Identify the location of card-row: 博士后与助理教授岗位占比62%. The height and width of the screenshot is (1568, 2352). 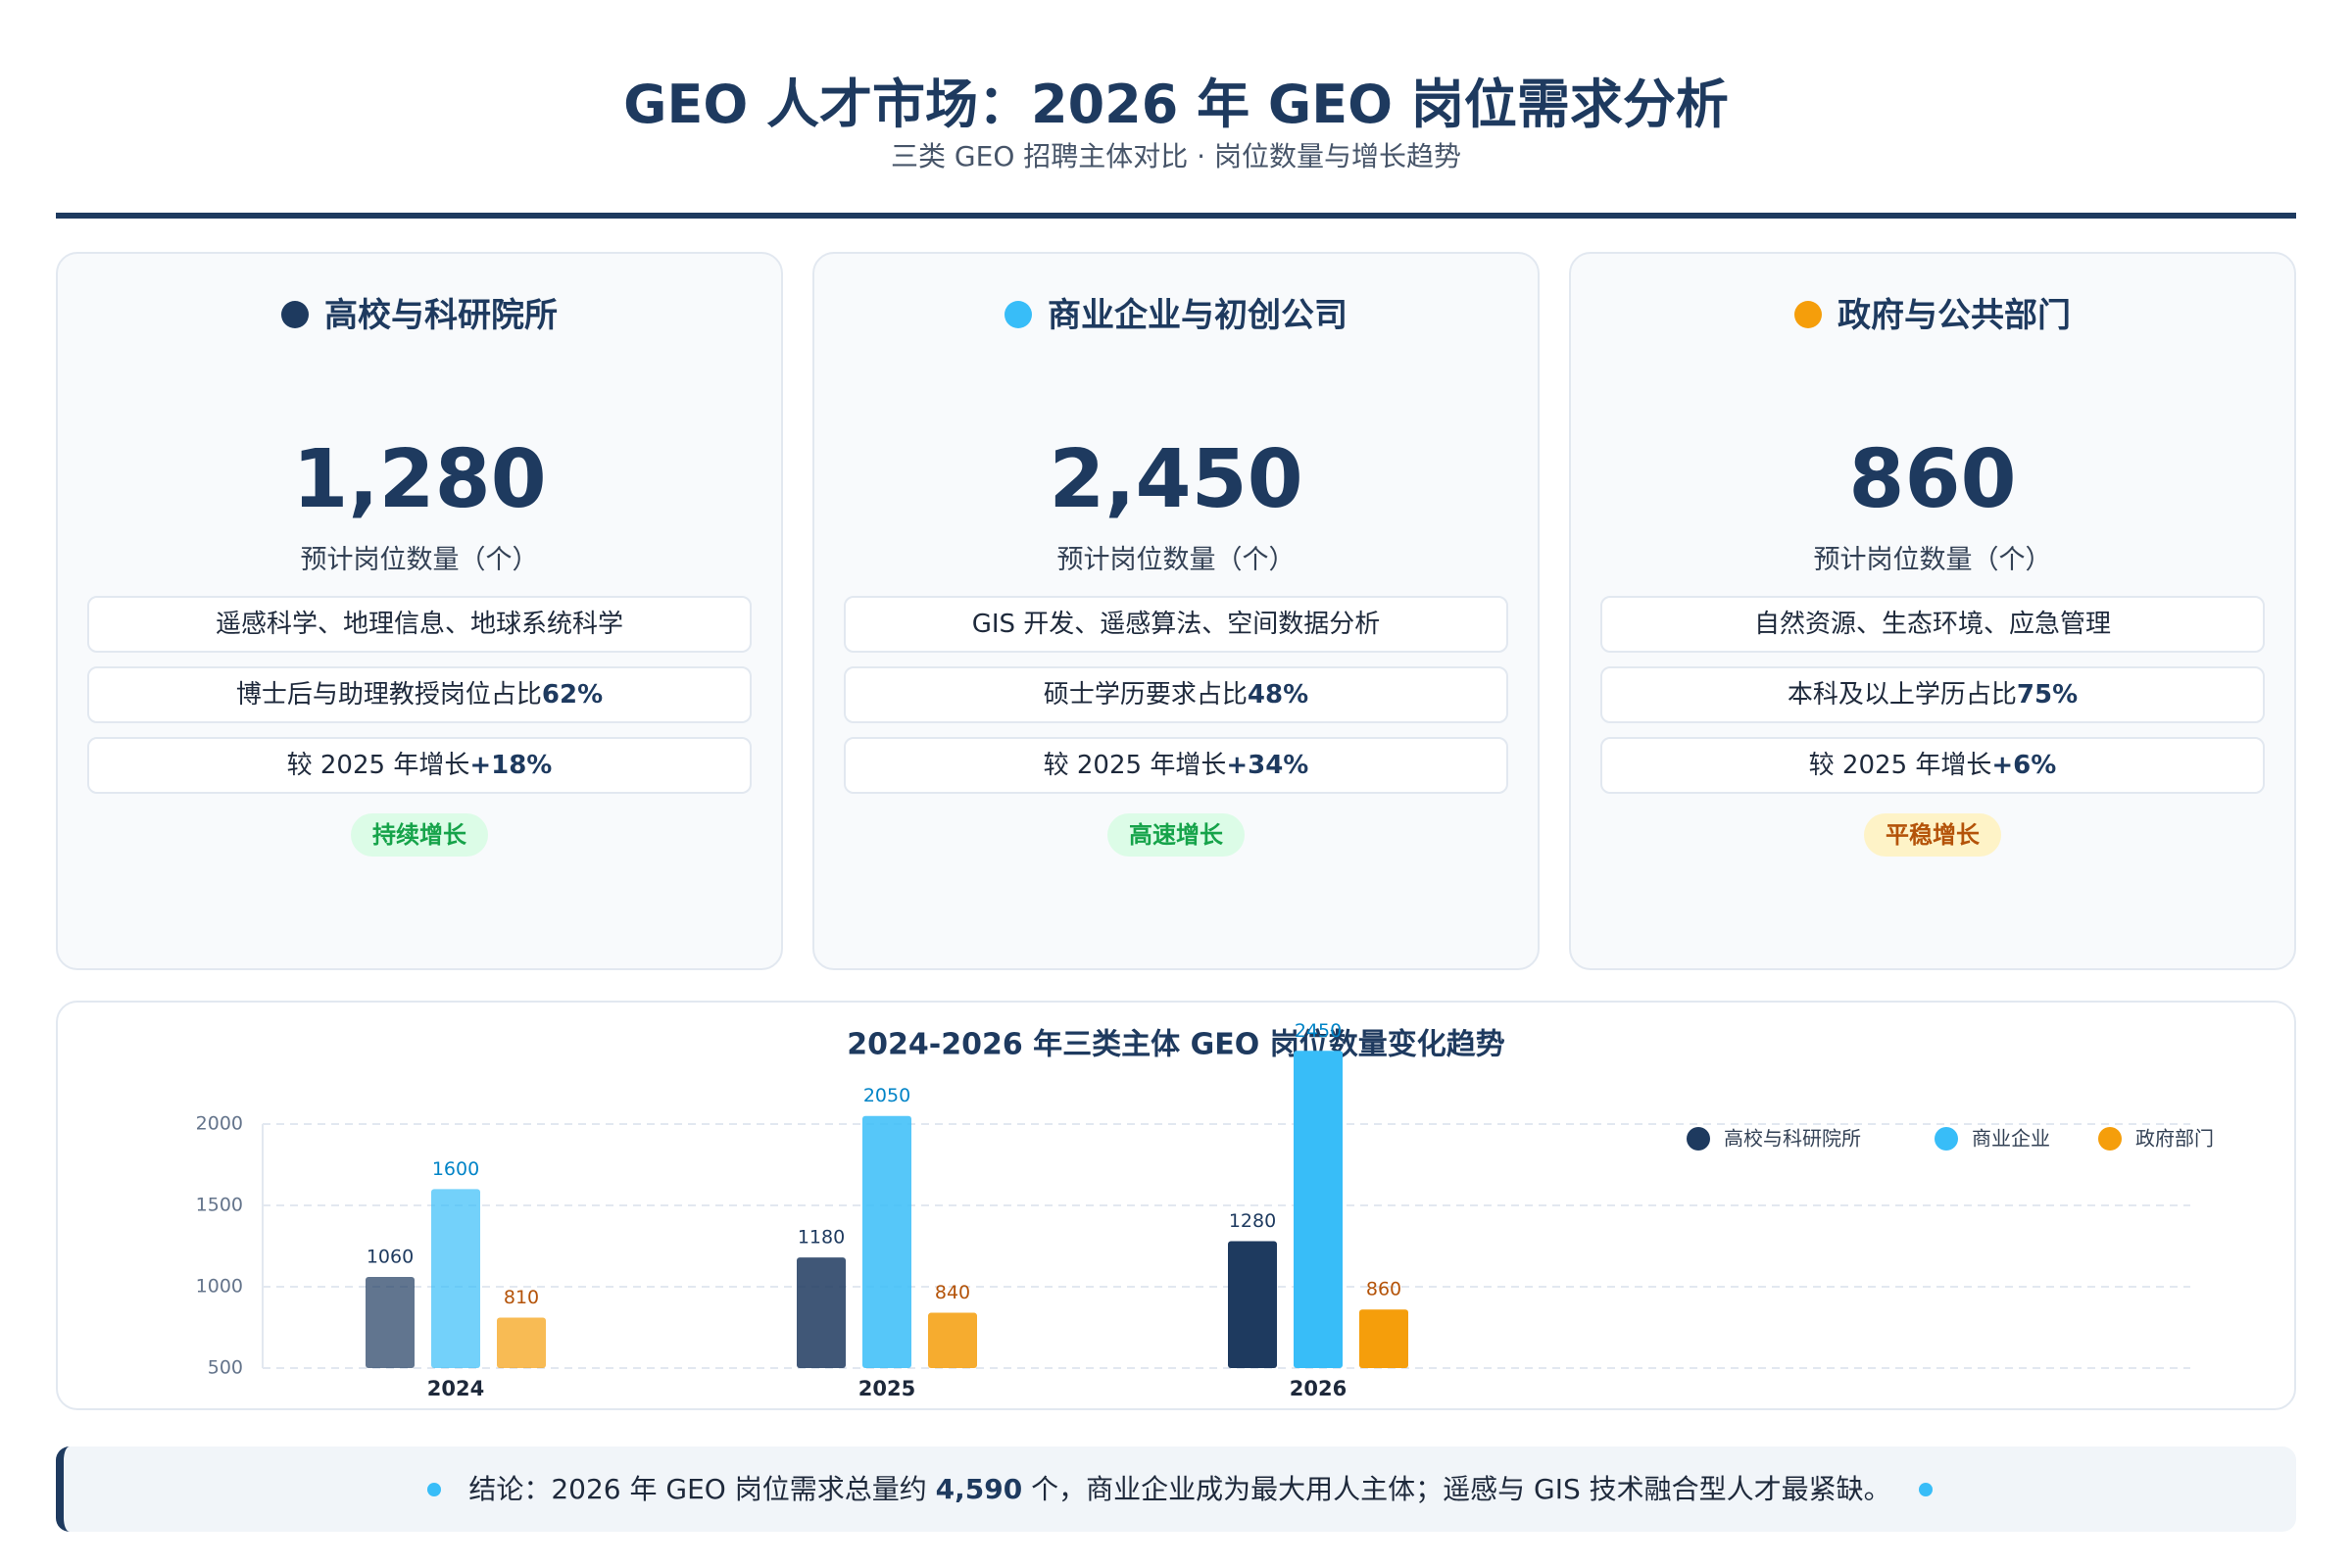
(419, 694).